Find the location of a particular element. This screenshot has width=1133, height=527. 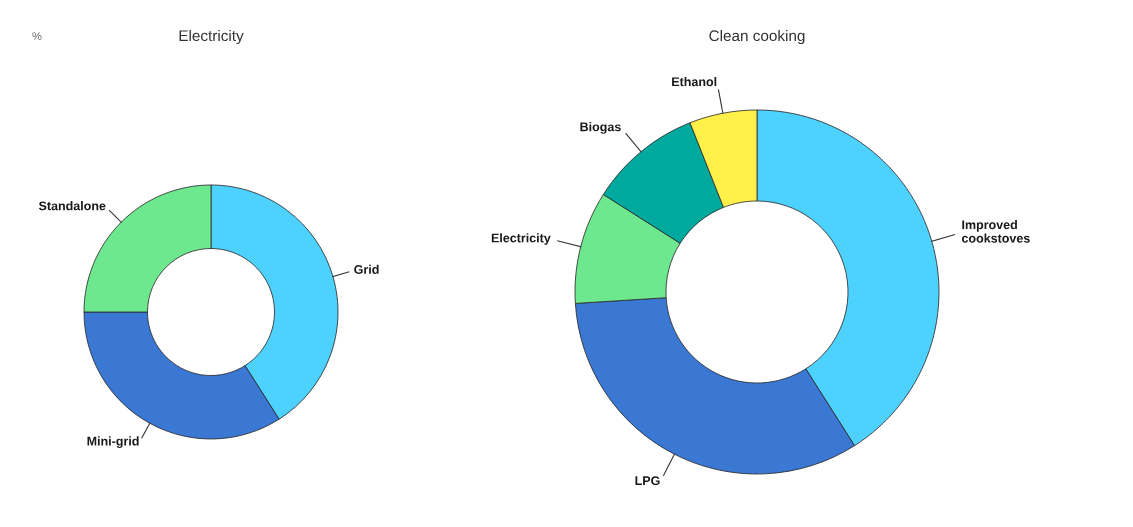

slice-label: Electricity is located at coordinates (521, 239).